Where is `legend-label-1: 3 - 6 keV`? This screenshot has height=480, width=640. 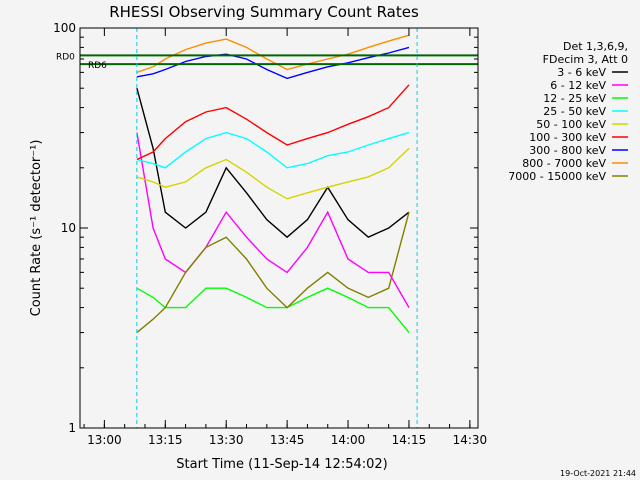
legend-label-1: 3 - 6 keV is located at coordinates (581, 72).